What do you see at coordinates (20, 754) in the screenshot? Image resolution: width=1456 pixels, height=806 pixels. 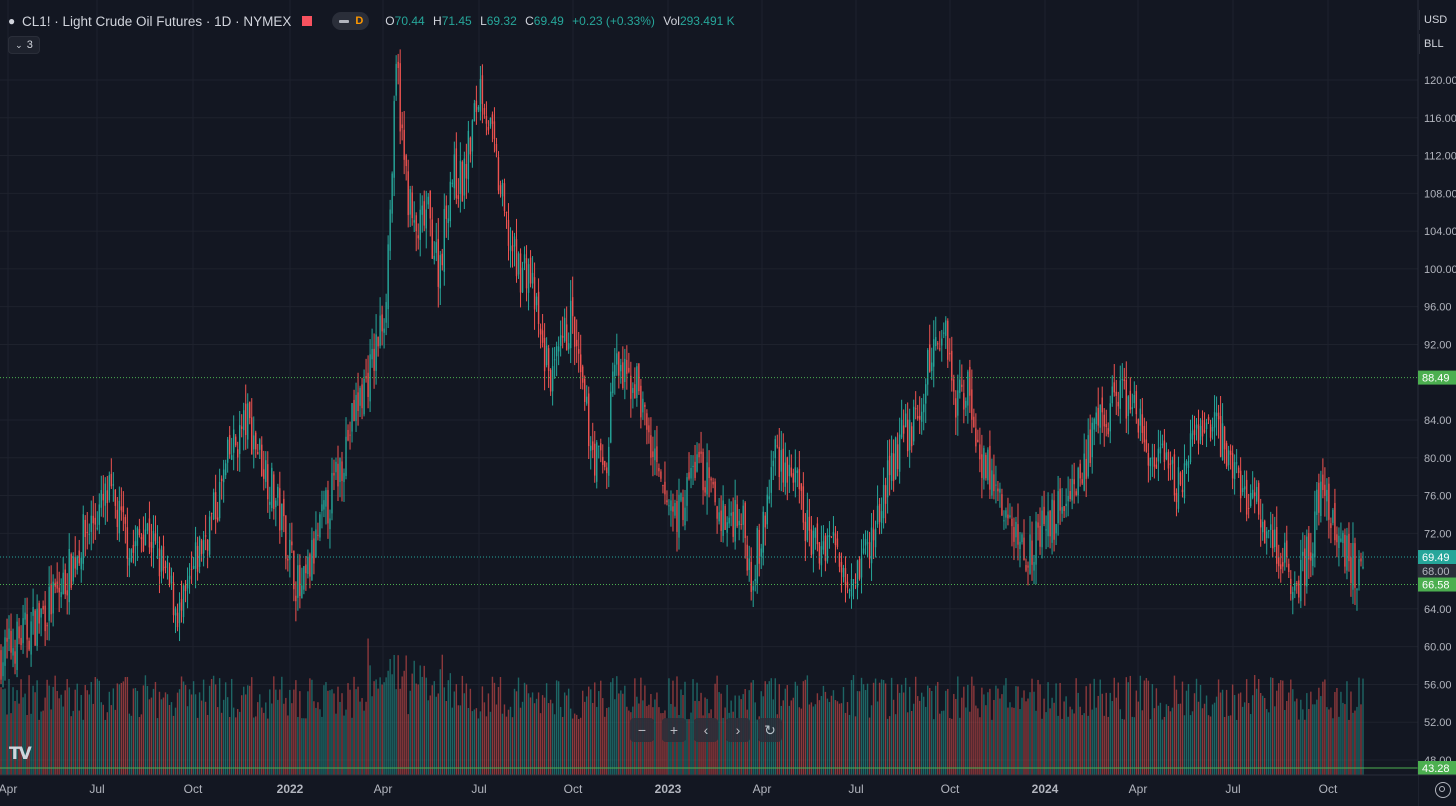 I see `tradingview-logo: TV` at bounding box center [20, 754].